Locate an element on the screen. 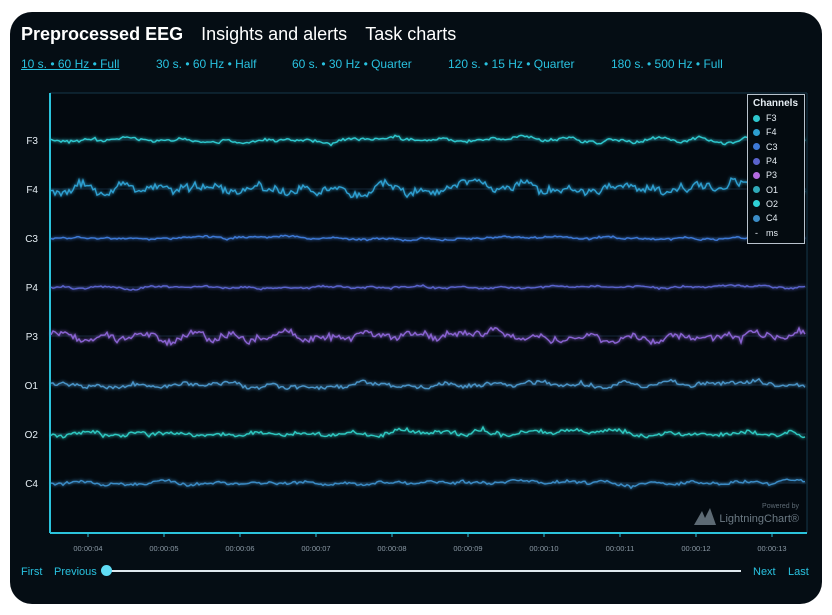 The image size is (832, 615). tab-insights-alerts: Insights and alerts is located at coordinates (274, 34).